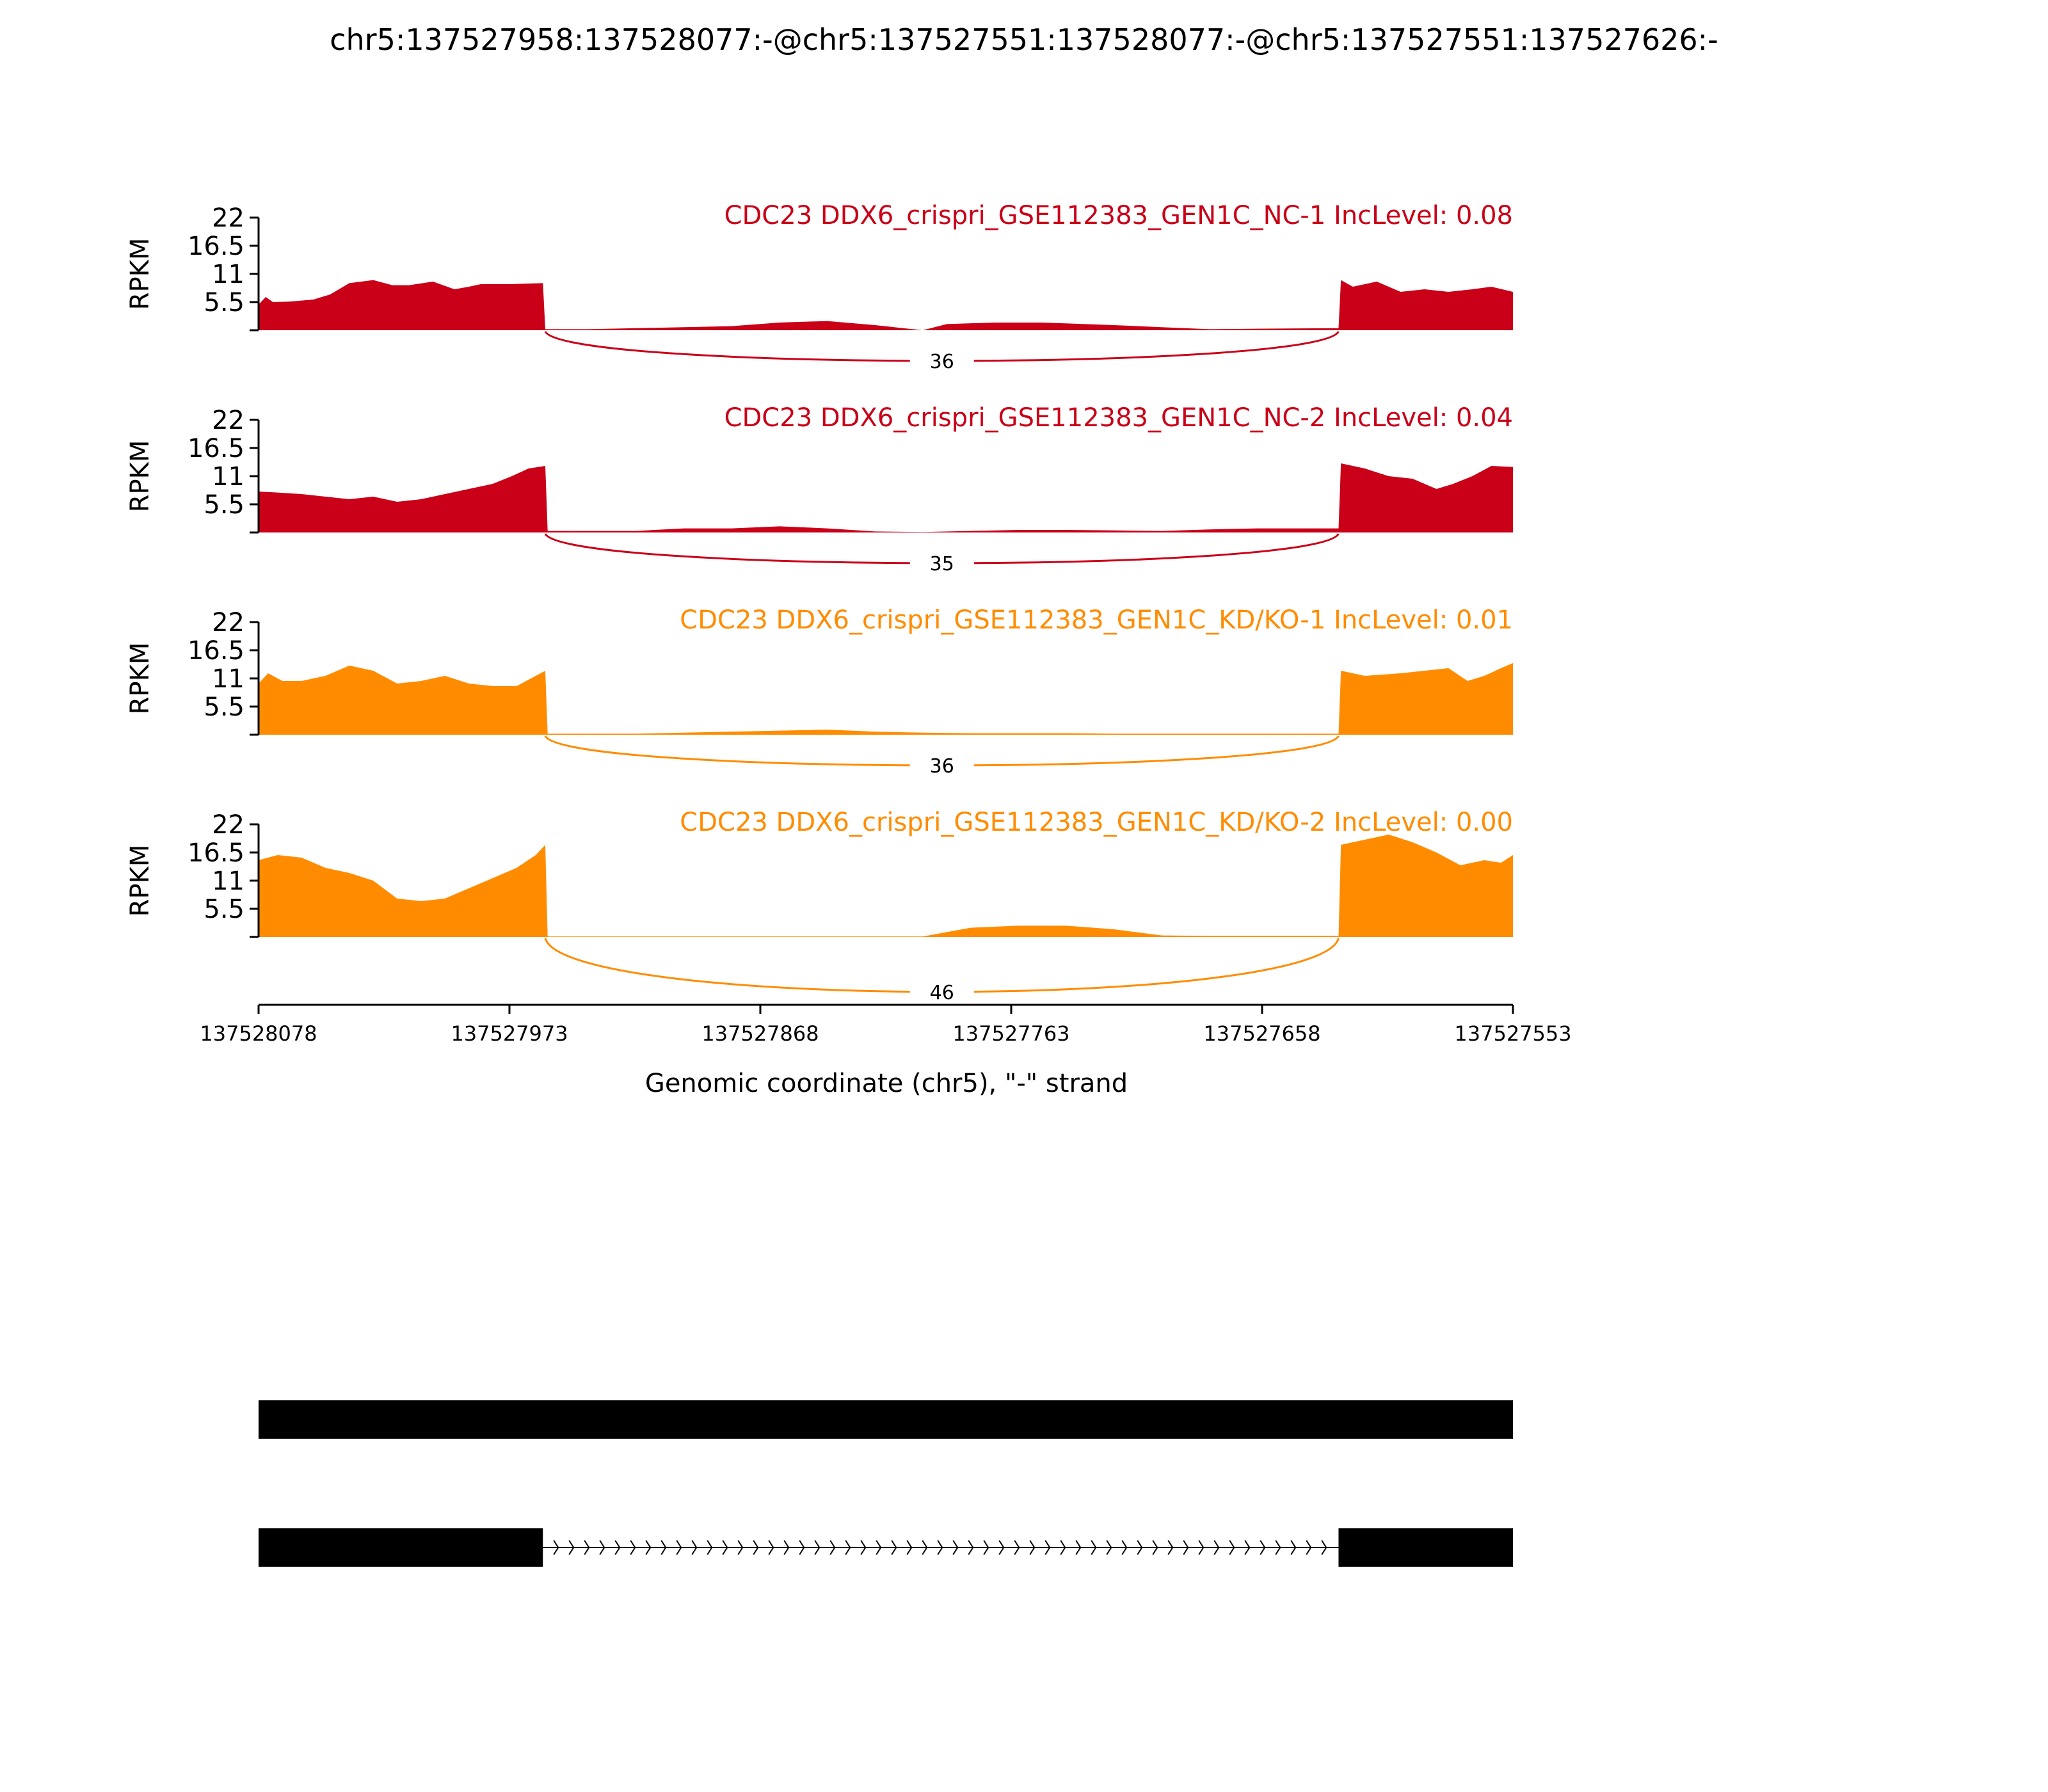 Image resolution: width=2048 pixels, height=1792 pixels. I want to click on gene-model-inclusion-isoform, so click(886, 1419).